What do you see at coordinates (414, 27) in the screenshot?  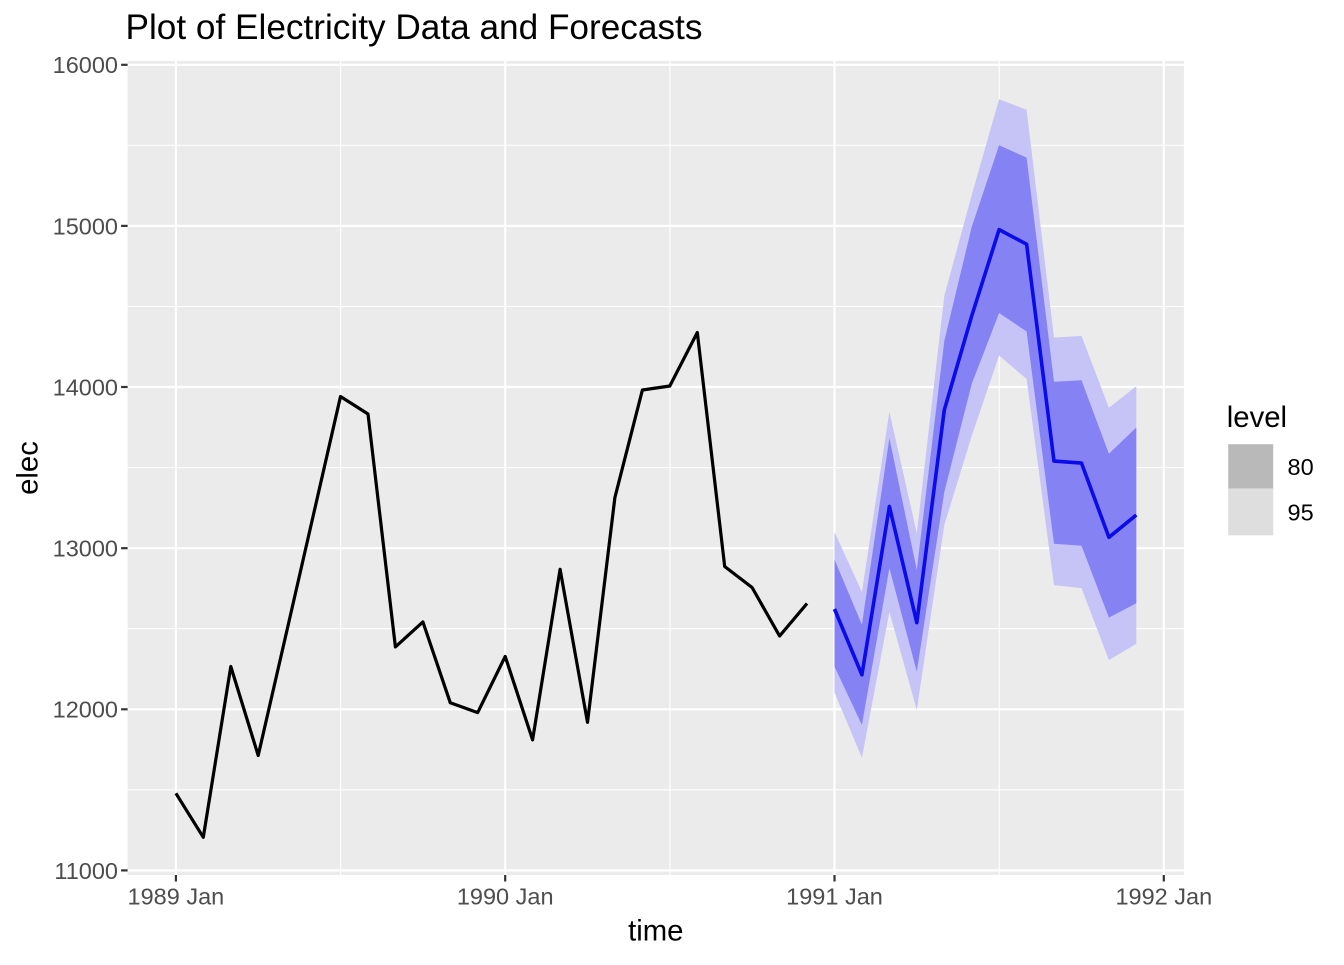 I see `svg-text:Plot of Electricity Data and F: Plot of Electricity Data and Forecasts` at bounding box center [414, 27].